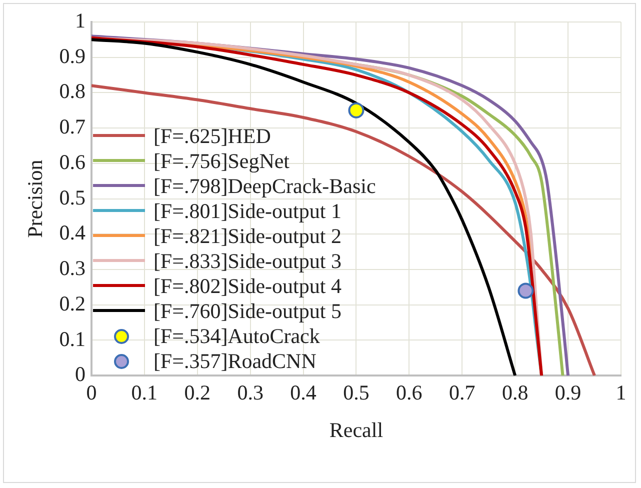 This screenshot has width=641, height=488. What do you see at coordinates (72, 197) in the screenshot?
I see `y-tick-label: 0.5` at bounding box center [72, 197].